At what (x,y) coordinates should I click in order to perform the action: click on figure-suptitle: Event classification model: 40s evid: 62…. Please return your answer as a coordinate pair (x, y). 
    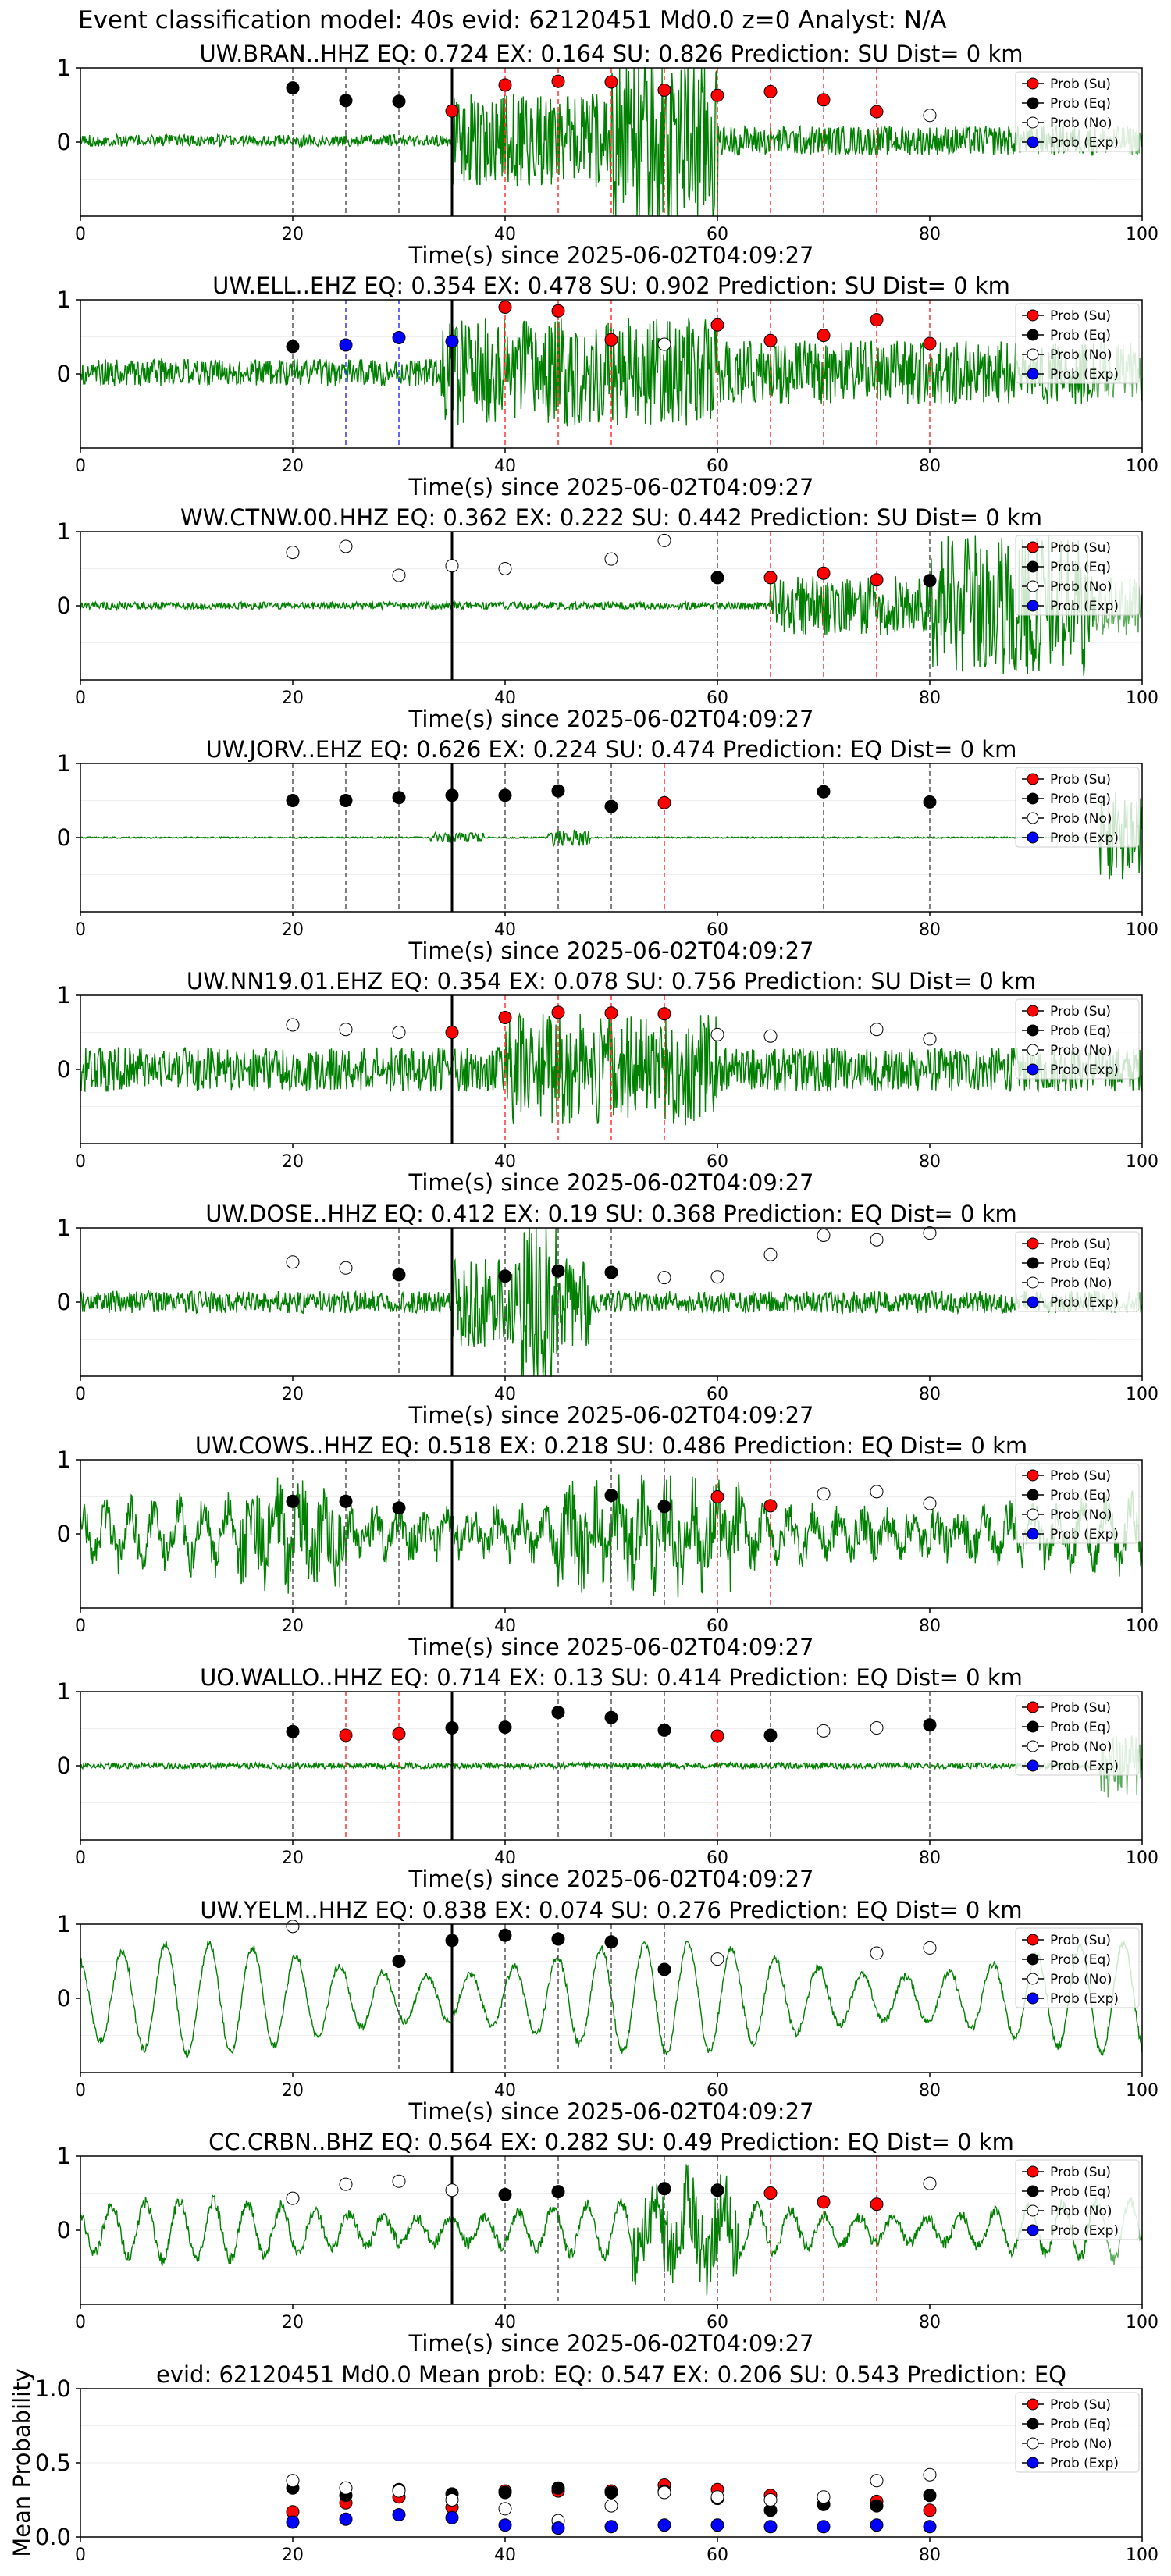
    Looking at the image, I should click on (512, 20).